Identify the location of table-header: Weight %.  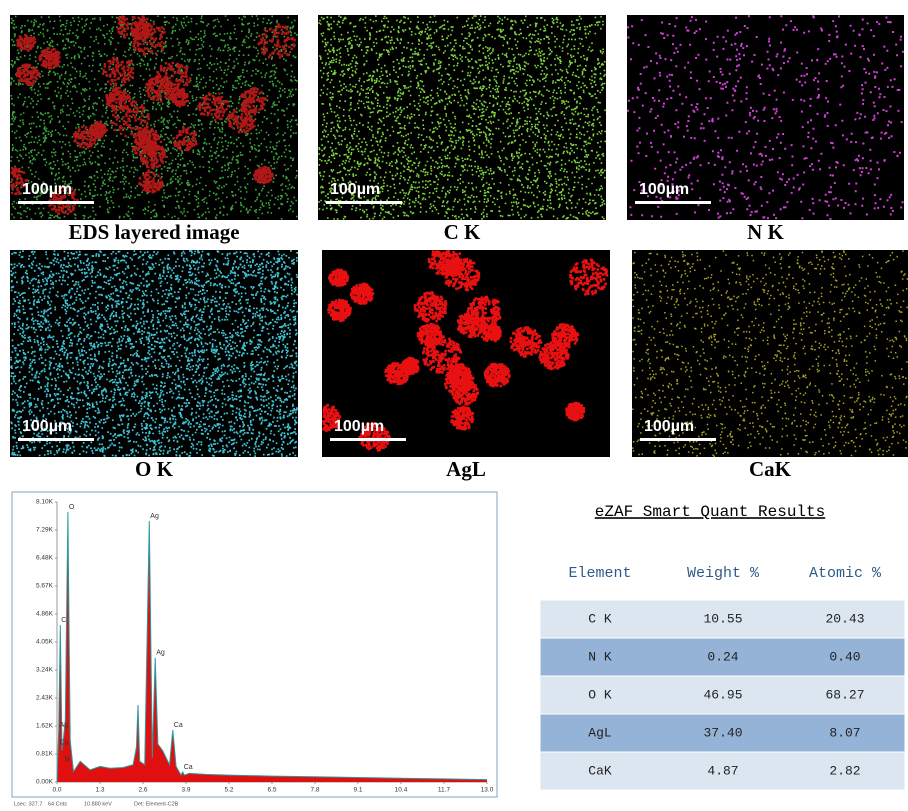
(723, 573).